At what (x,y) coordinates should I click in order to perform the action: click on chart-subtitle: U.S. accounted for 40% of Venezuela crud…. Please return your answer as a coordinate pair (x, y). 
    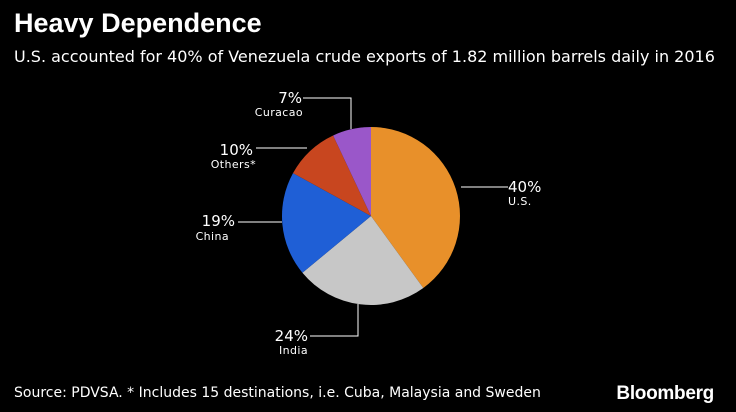
    Looking at the image, I should click on (364, 56).